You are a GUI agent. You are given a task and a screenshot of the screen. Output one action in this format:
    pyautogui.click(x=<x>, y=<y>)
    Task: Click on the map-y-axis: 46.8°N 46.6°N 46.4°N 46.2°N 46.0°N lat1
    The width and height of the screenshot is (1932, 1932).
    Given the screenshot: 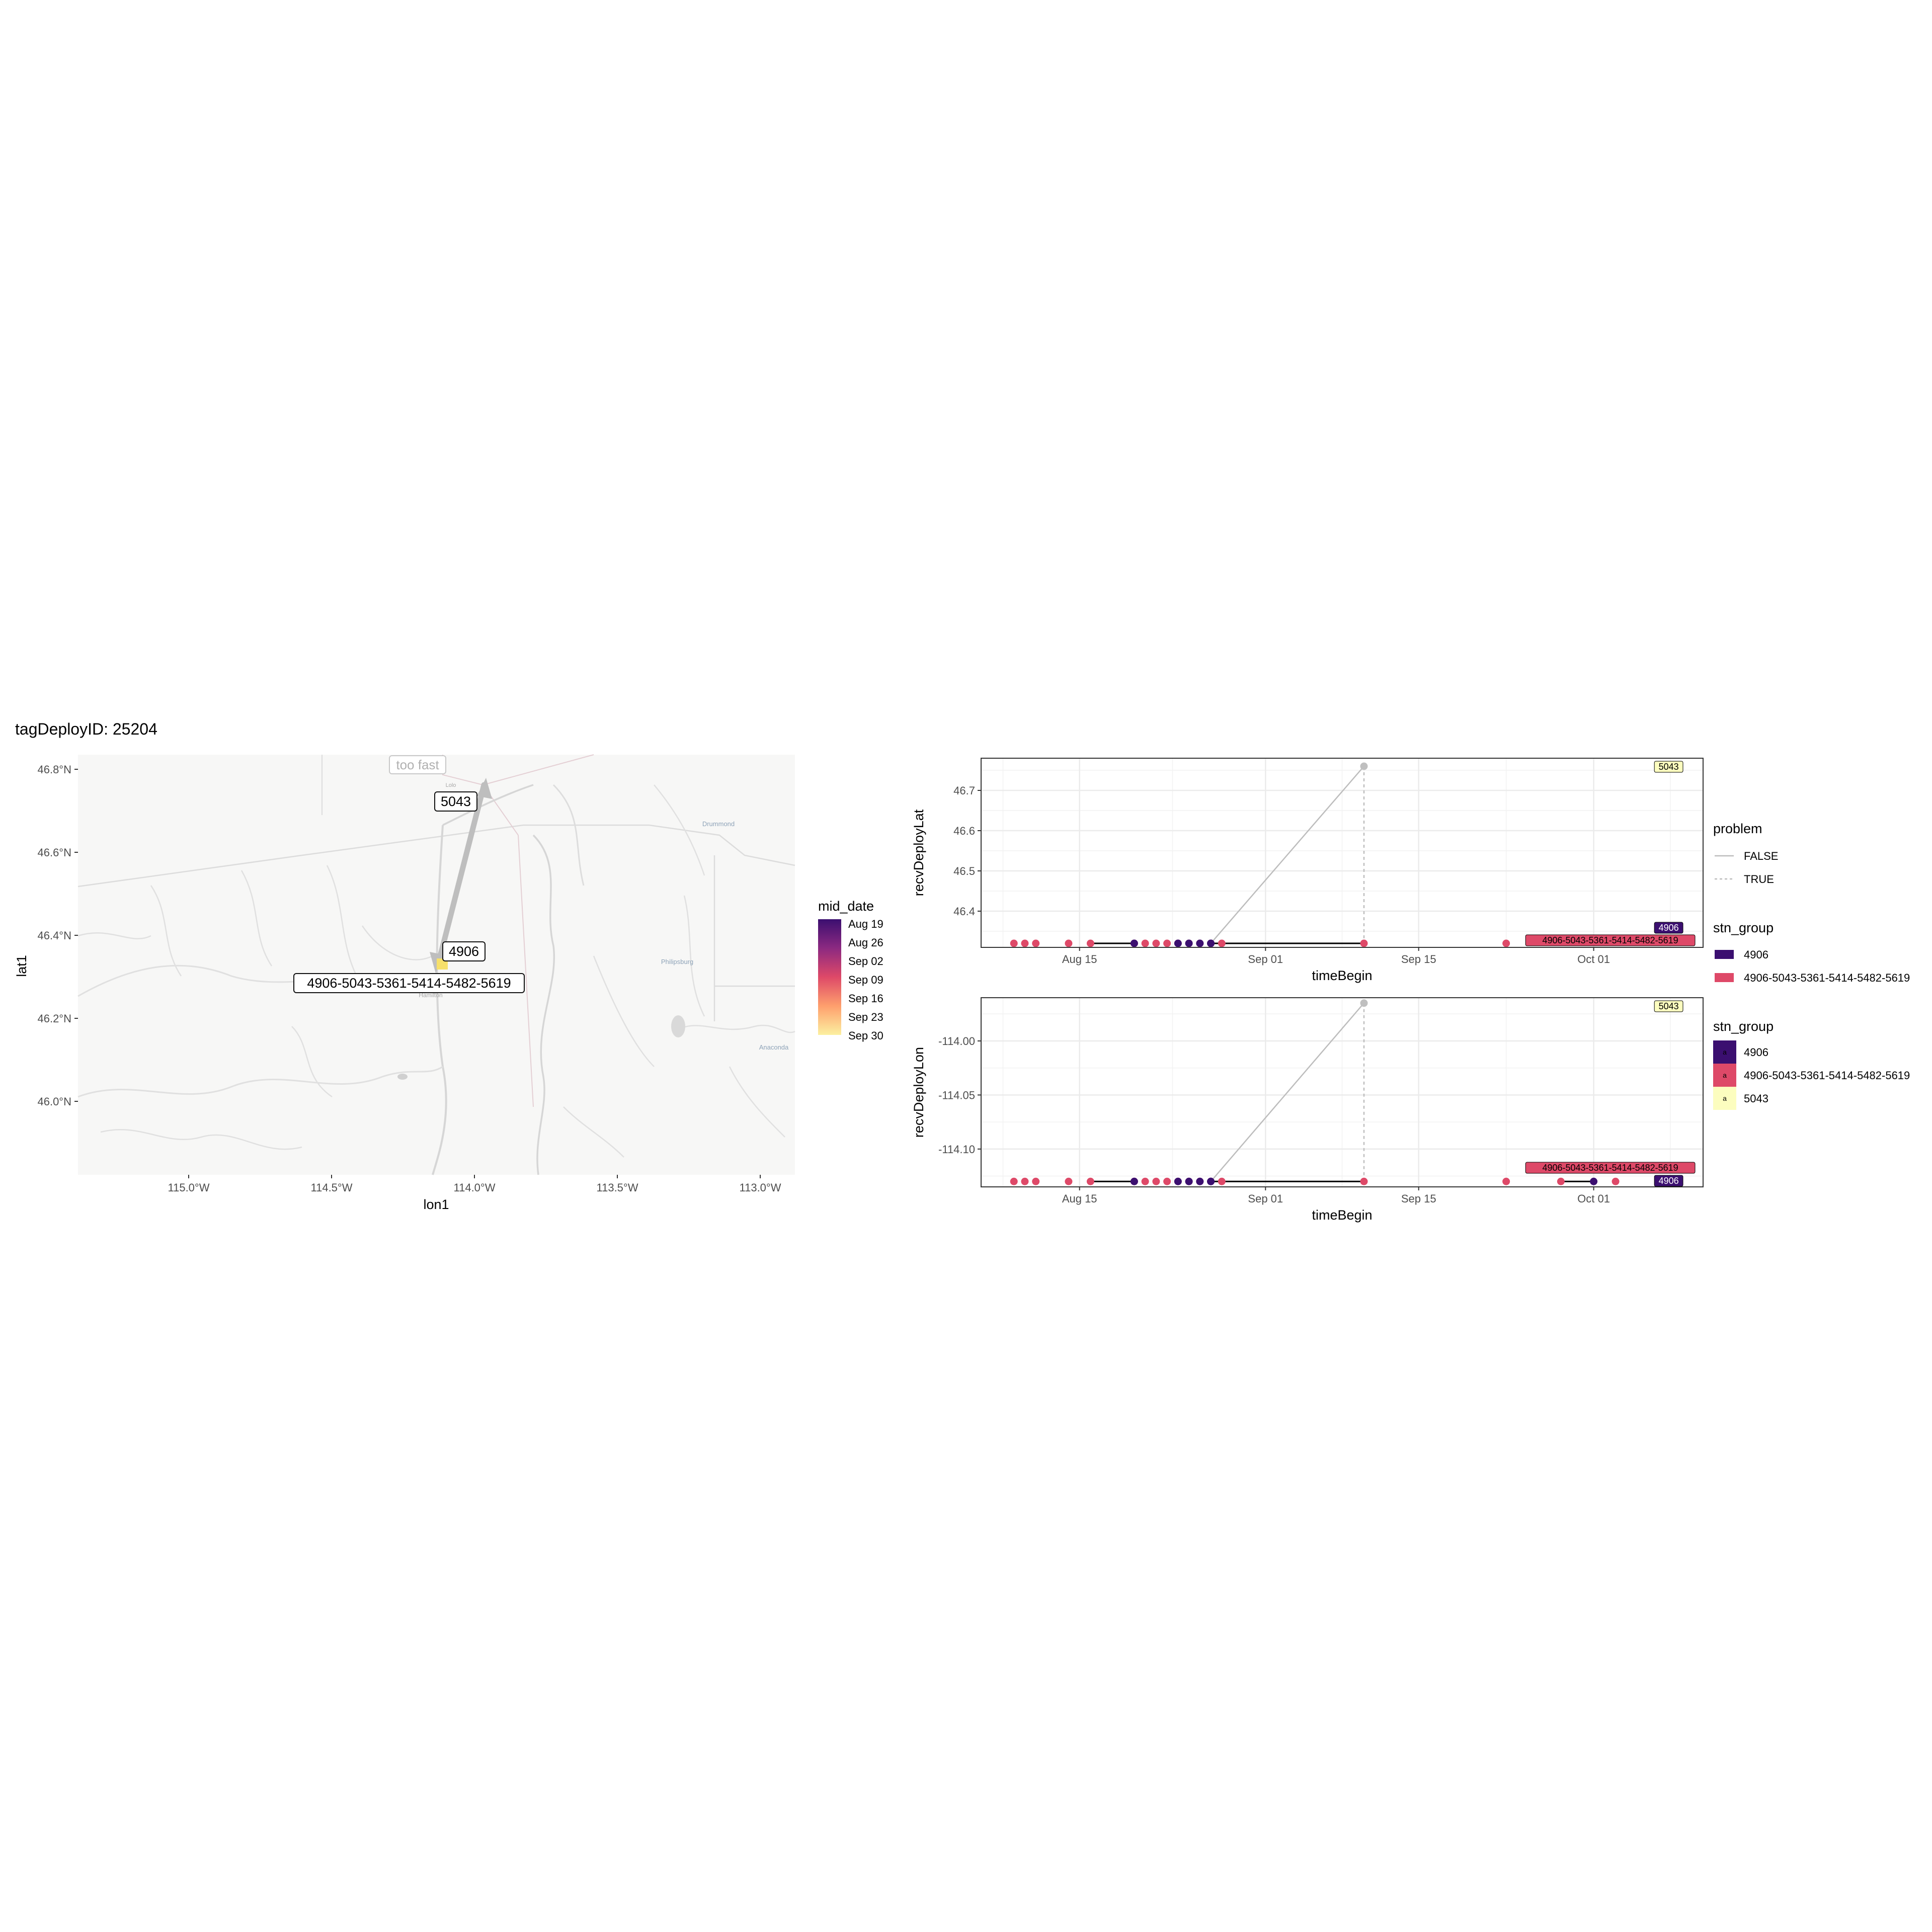 What is the action you would take?
    pyautogui.click(x=46, y=936)
    